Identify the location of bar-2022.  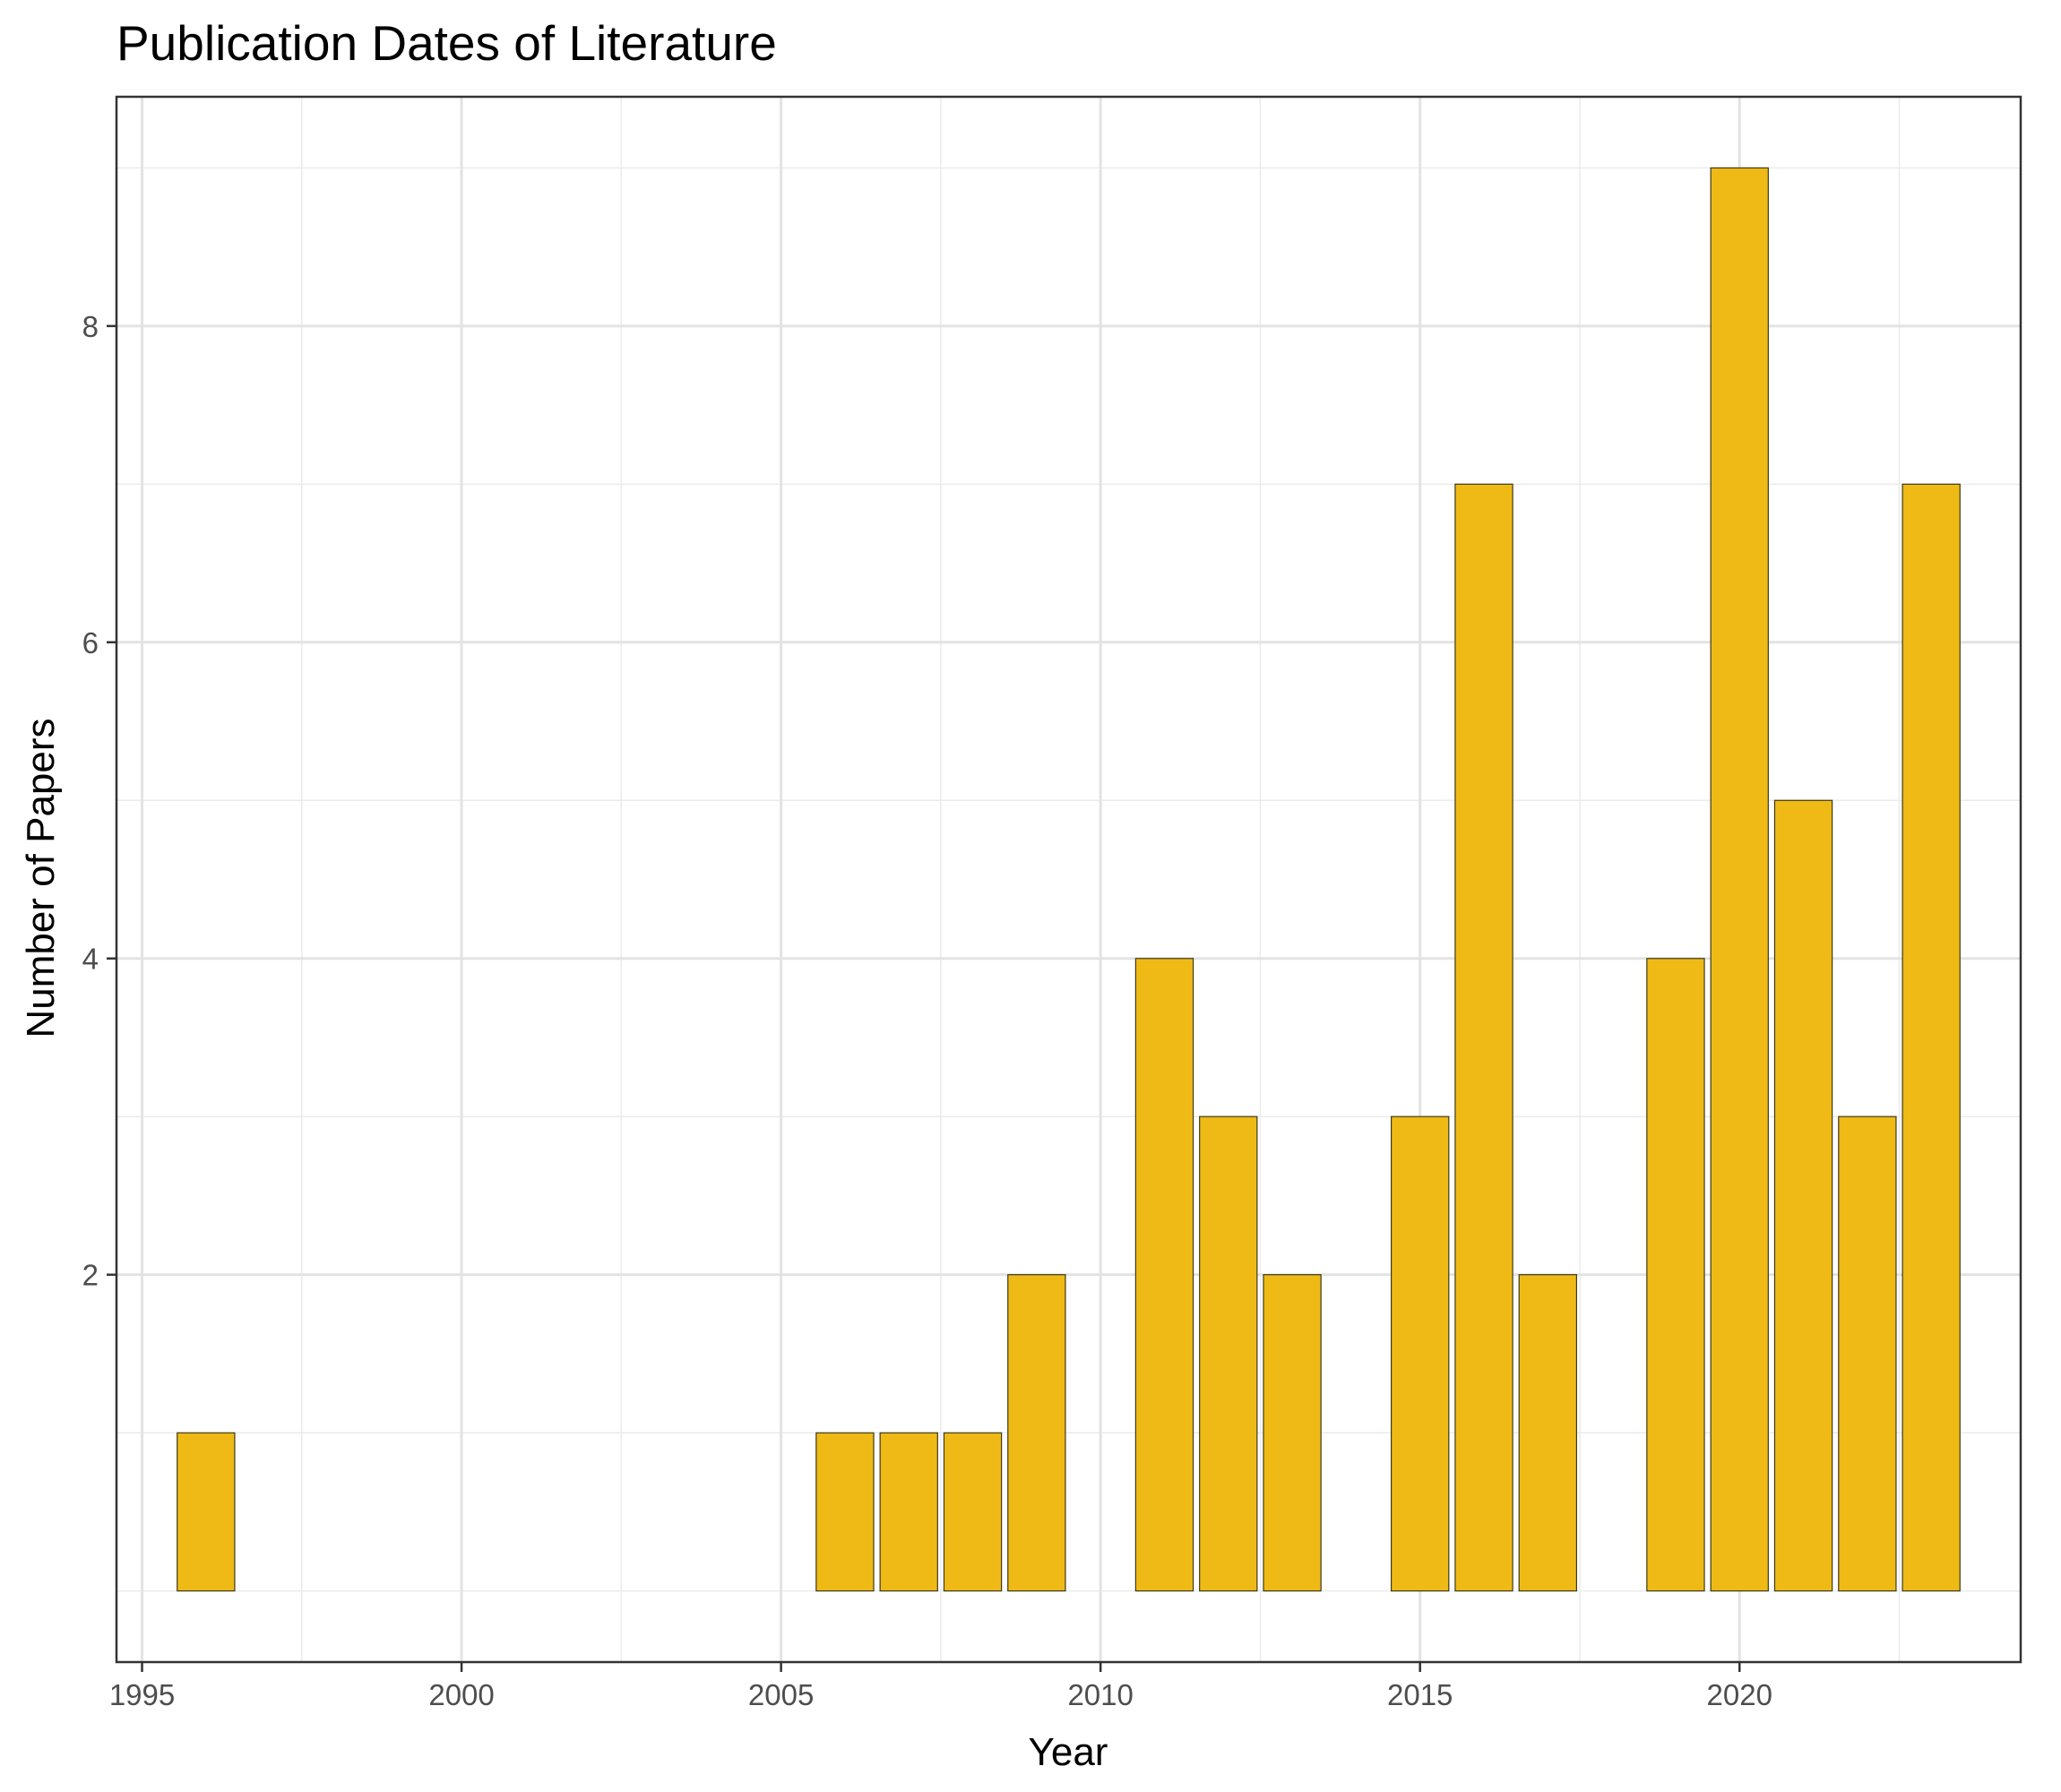
(1867, 1354).